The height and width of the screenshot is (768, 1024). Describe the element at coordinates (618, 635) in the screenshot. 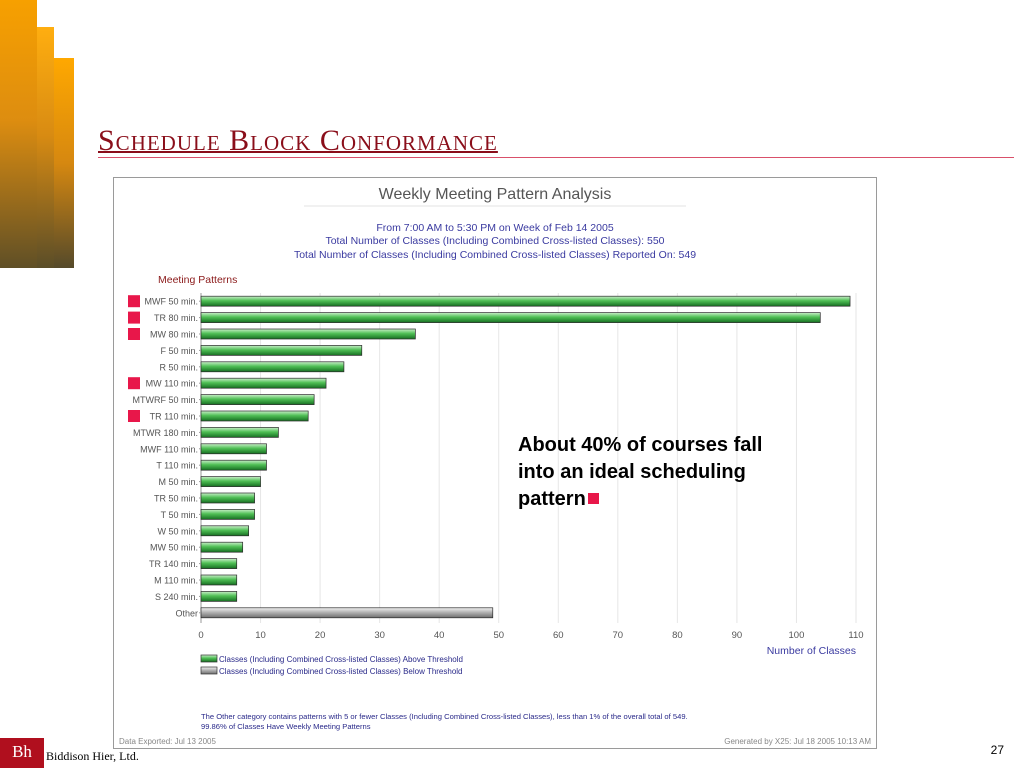

I see `x-tick-label: 70` at that location.